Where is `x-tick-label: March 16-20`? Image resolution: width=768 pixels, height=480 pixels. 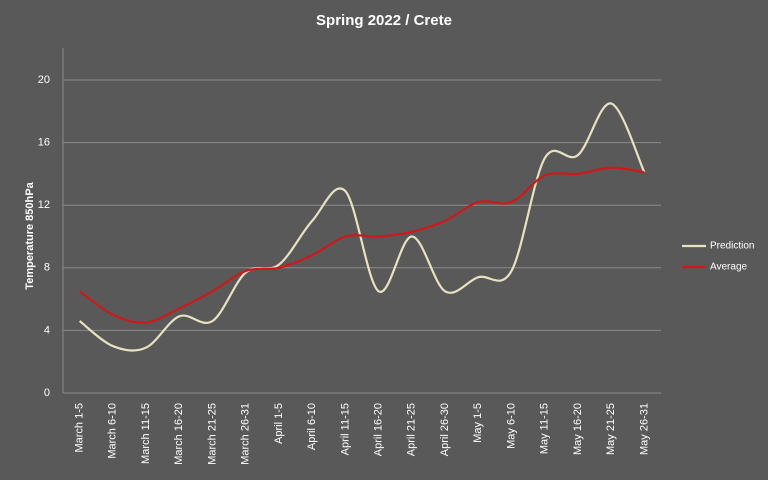 x-tick-label: March 16-20 is located at coordinates (179, 434).